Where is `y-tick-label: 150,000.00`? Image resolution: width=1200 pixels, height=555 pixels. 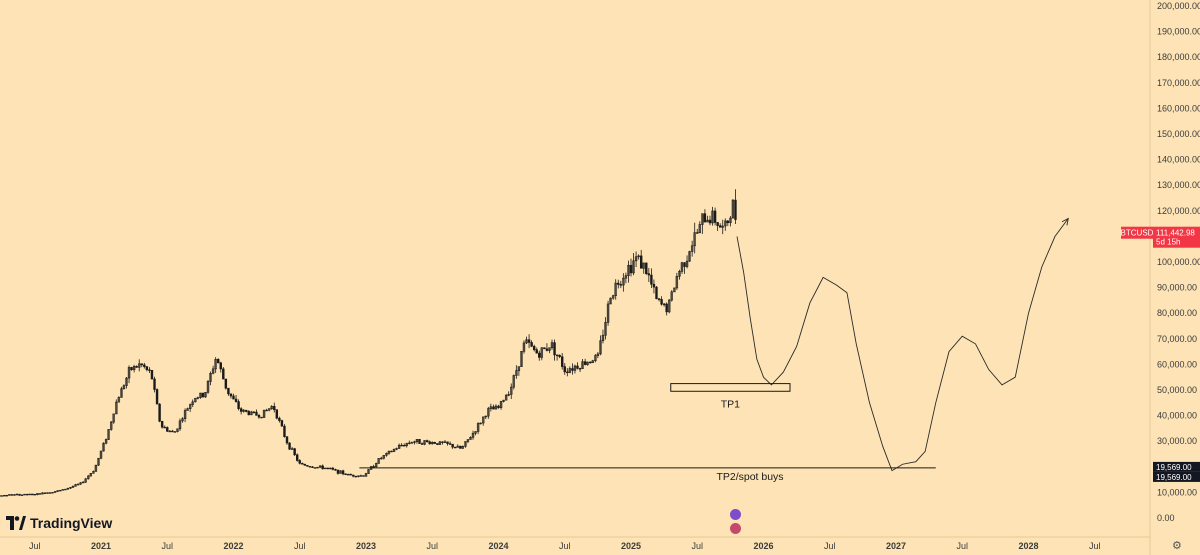 y-tick-label: 150,000.00 is located at coordinates (1178, 134).